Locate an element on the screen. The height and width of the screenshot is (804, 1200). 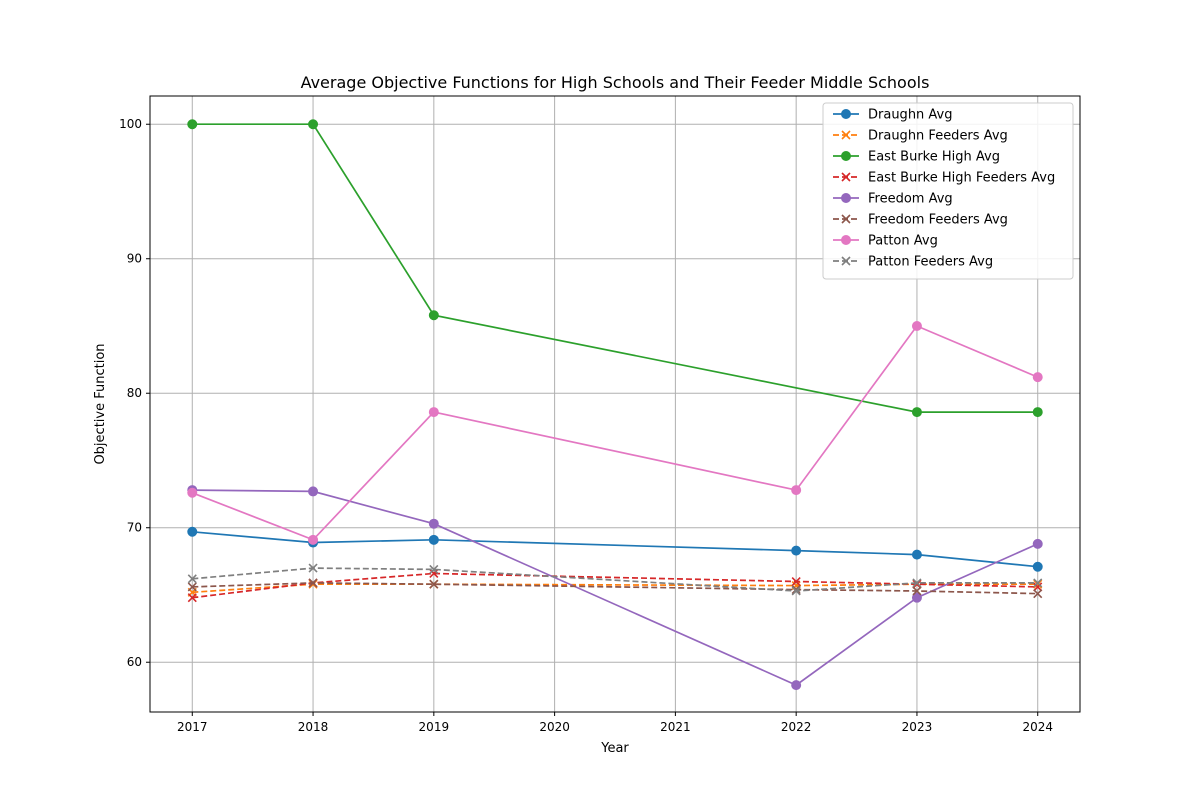
series-freedom-feeders-avg is located at coordinates (615, 588).